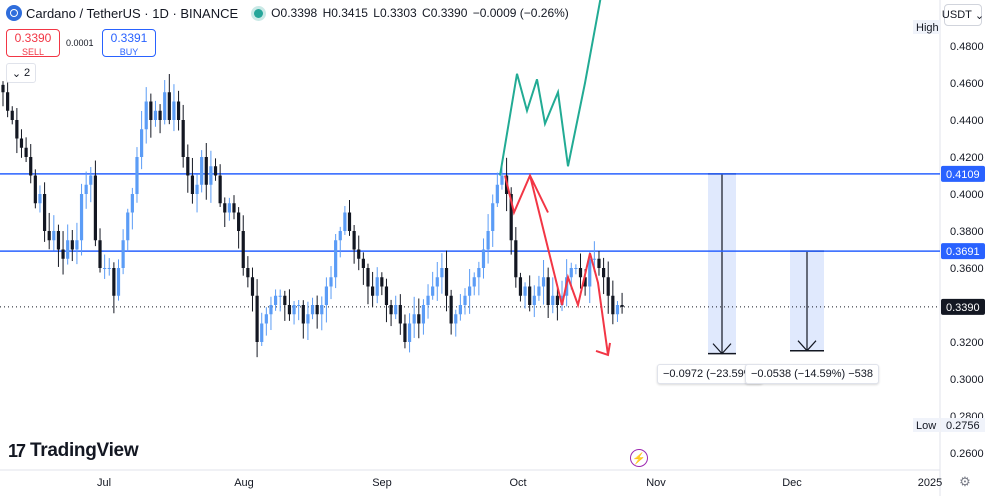 The width and height of the screenshot is (986, 496). I want to click on x-tick-label: Nov, so click(656, 483).